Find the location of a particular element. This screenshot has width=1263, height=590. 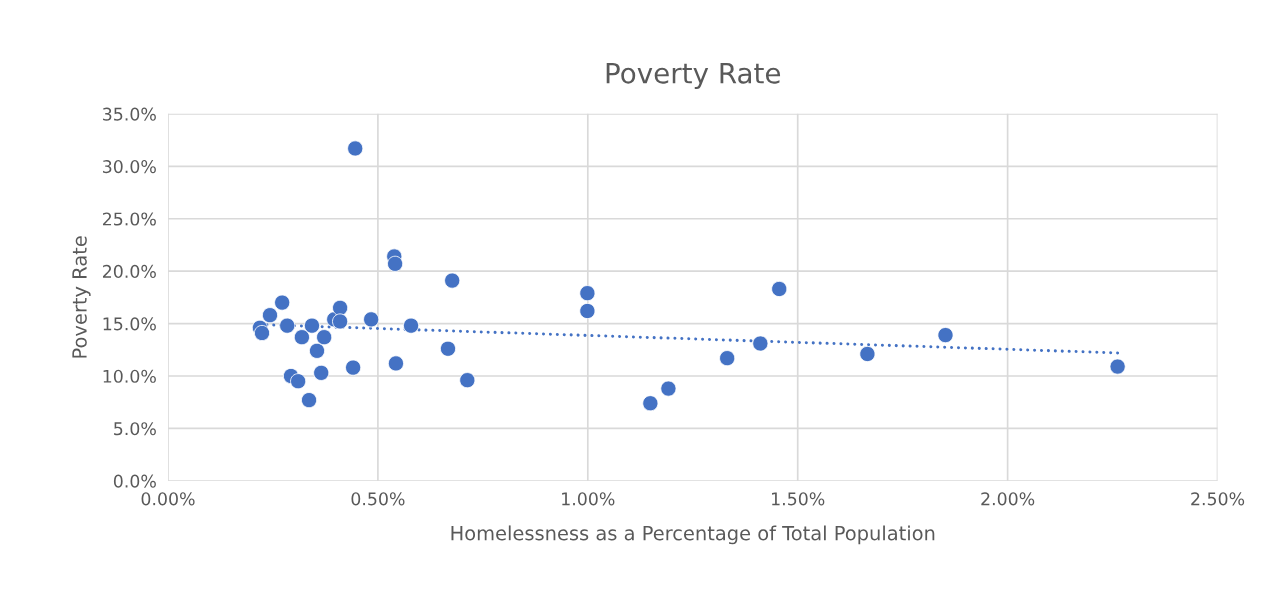

x-tick-label: 0.50% is located at coordinates (378, 499).